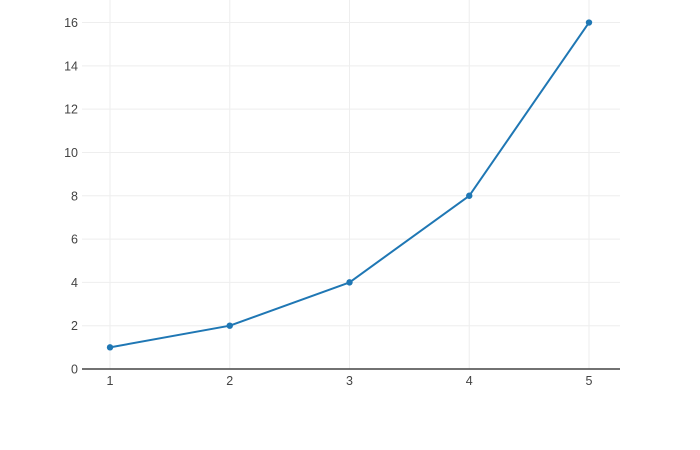  Describe the element at coordinates (71, 153) in the screenshot. I see `y-tick-label: 10` at that location.